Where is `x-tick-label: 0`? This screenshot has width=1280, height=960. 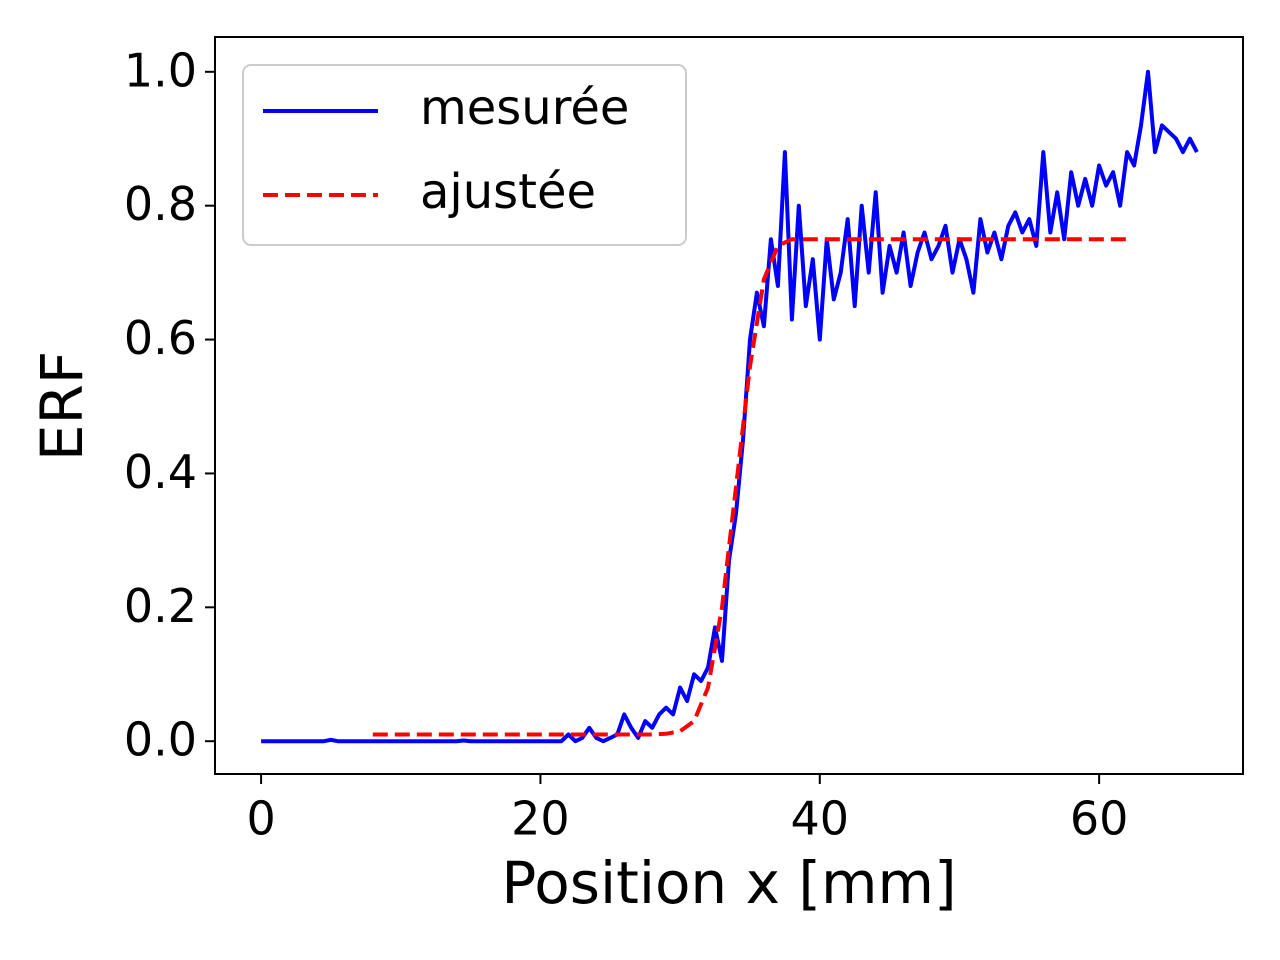
x-tick-label: 0 is located at coordinates (260, 819).